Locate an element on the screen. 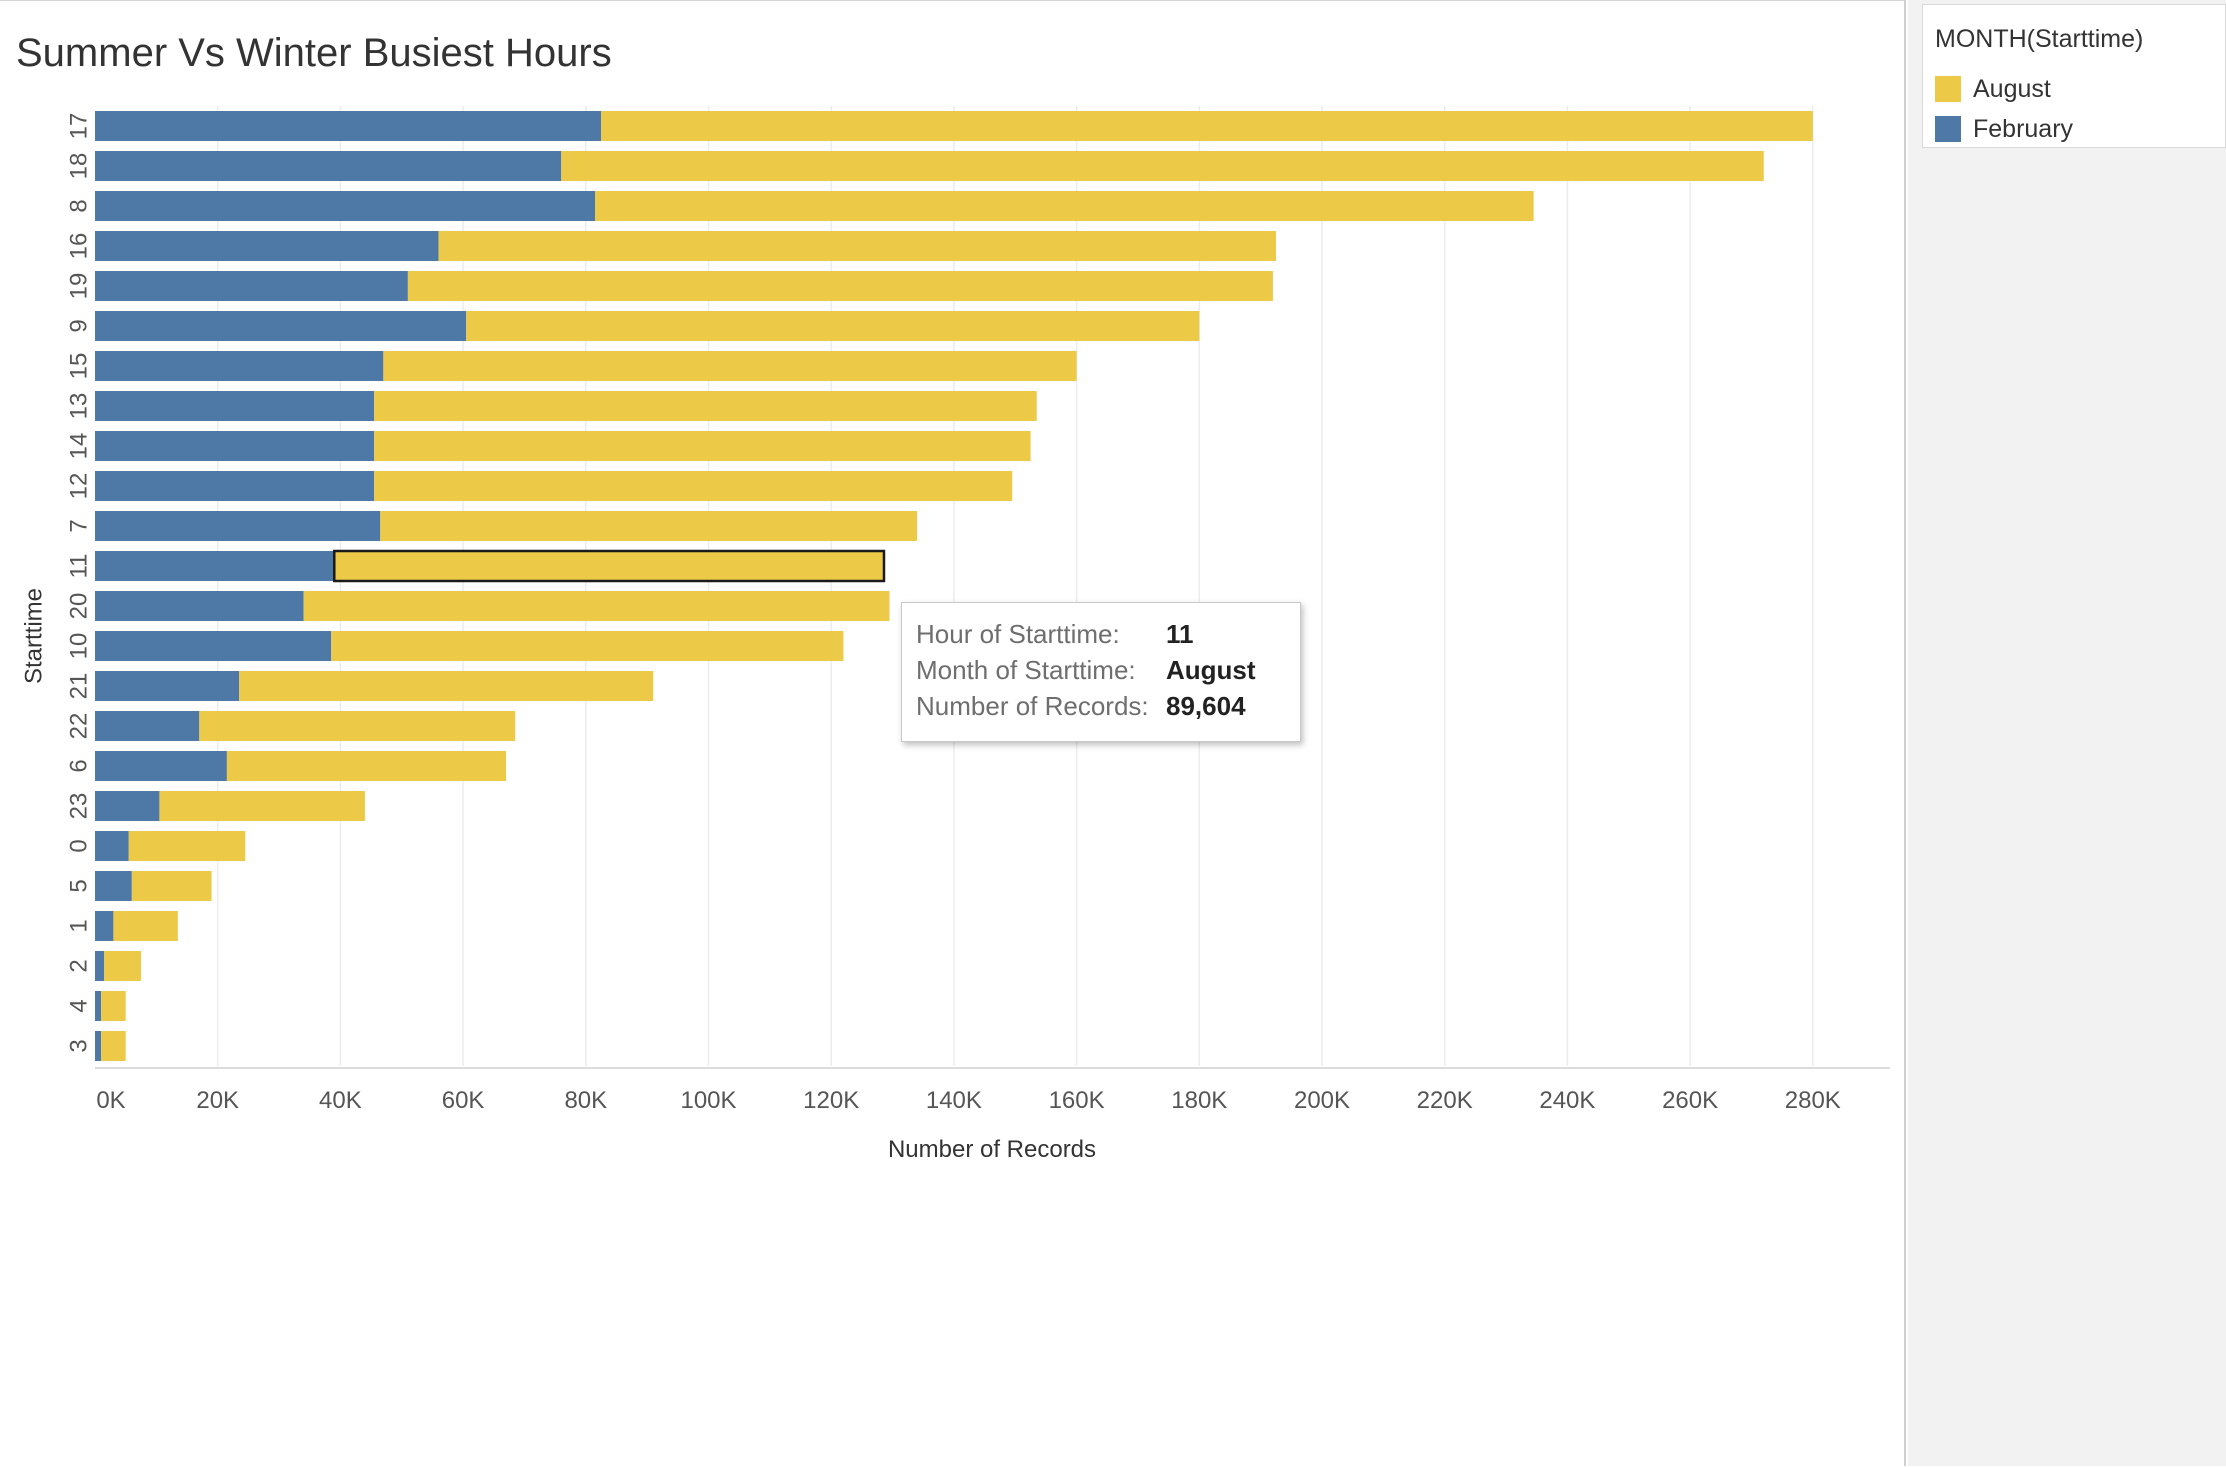 The image size is (2226, 1467). y-tick-label: 6 is located at coordinates (78, 765).